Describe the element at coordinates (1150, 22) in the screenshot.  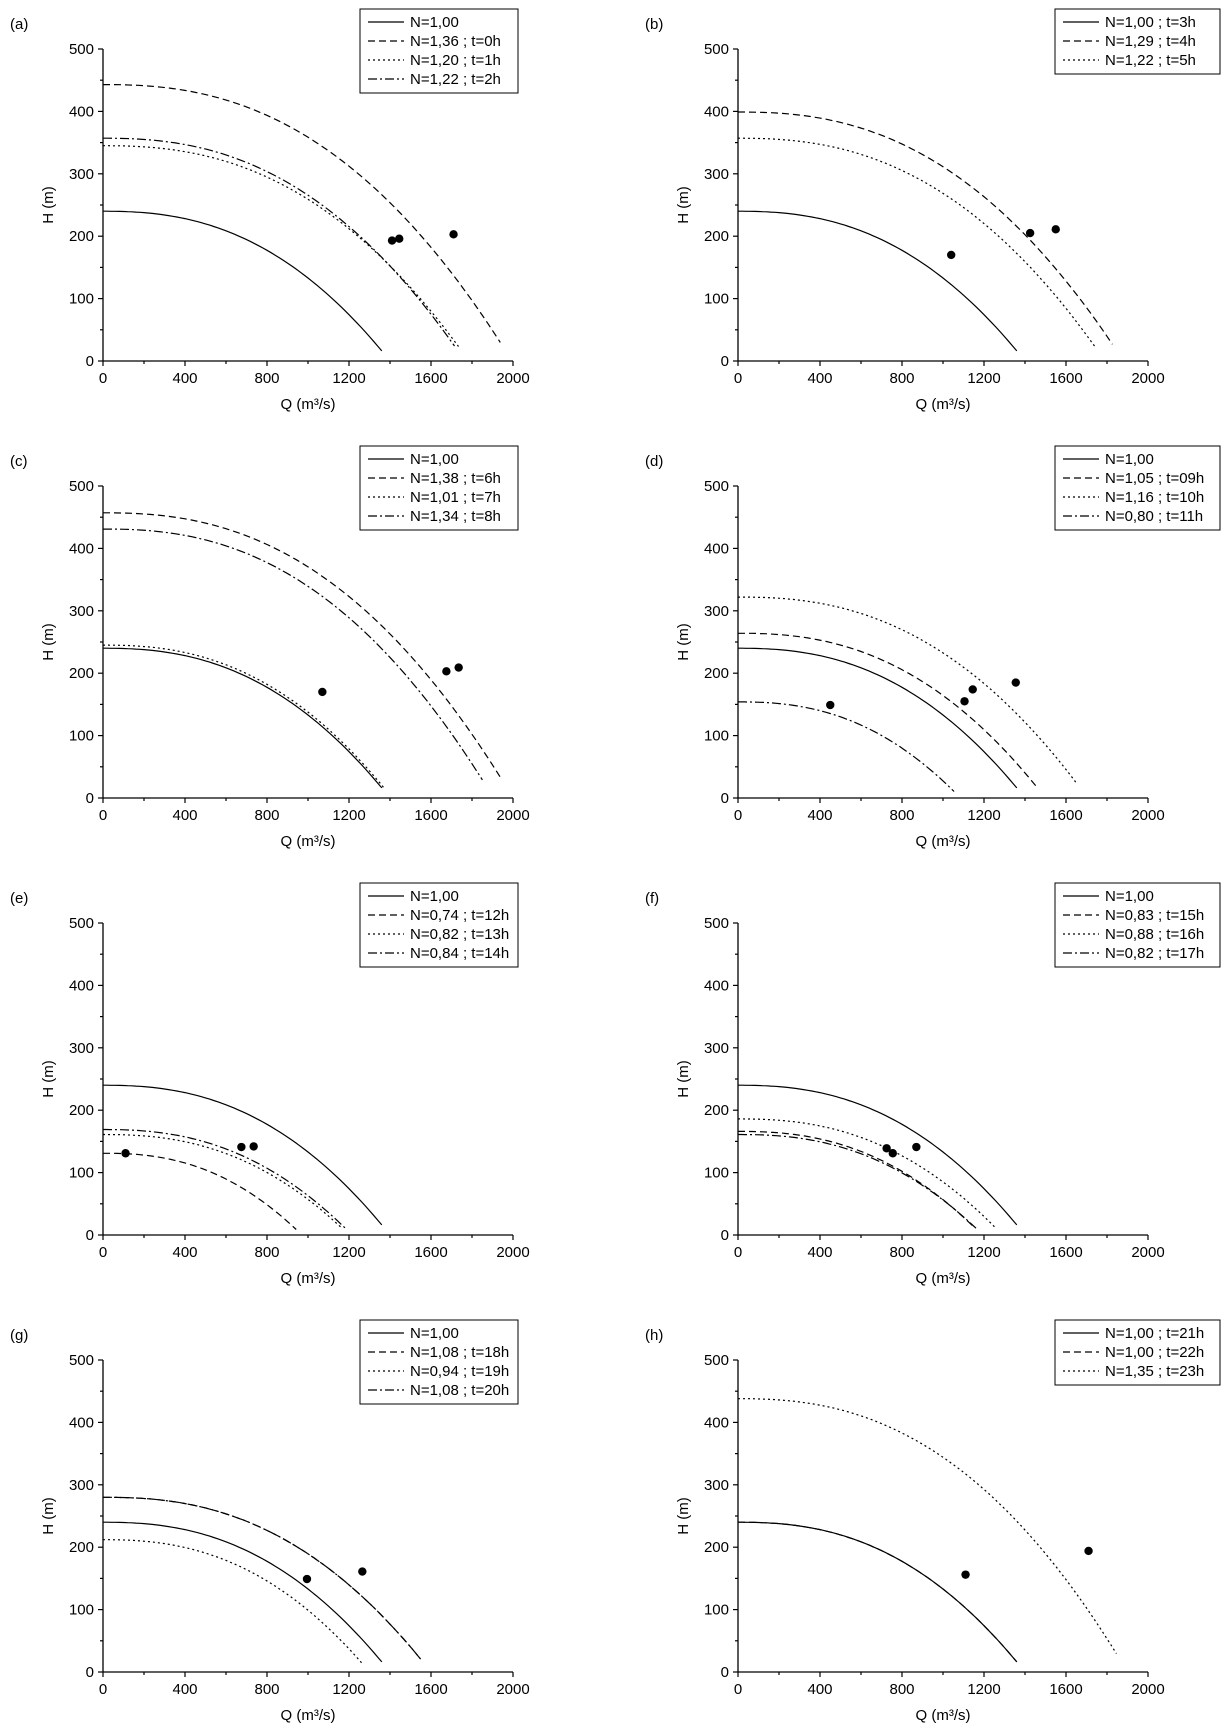
I see `legend-entry: N=1,00 ; t=3h` at that location.